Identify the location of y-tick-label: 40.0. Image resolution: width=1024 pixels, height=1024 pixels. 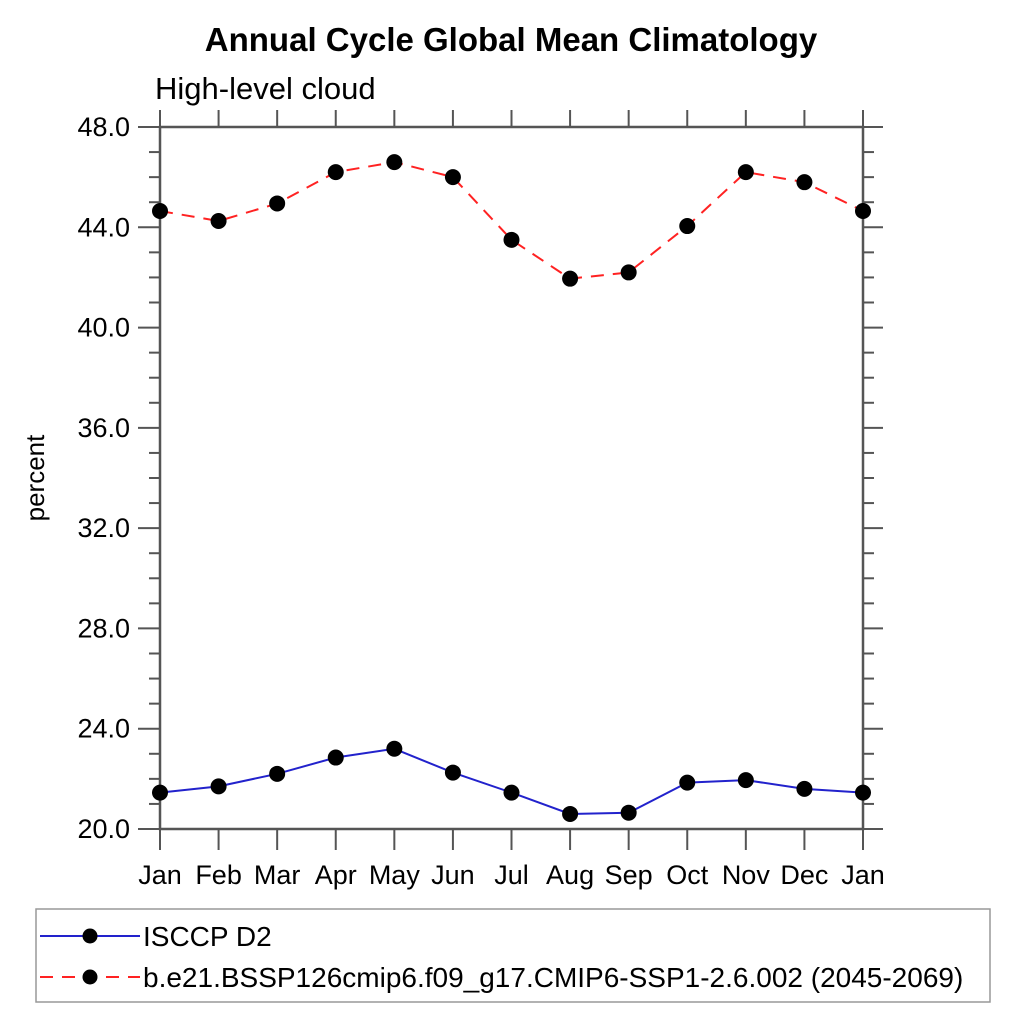
(103, 328).